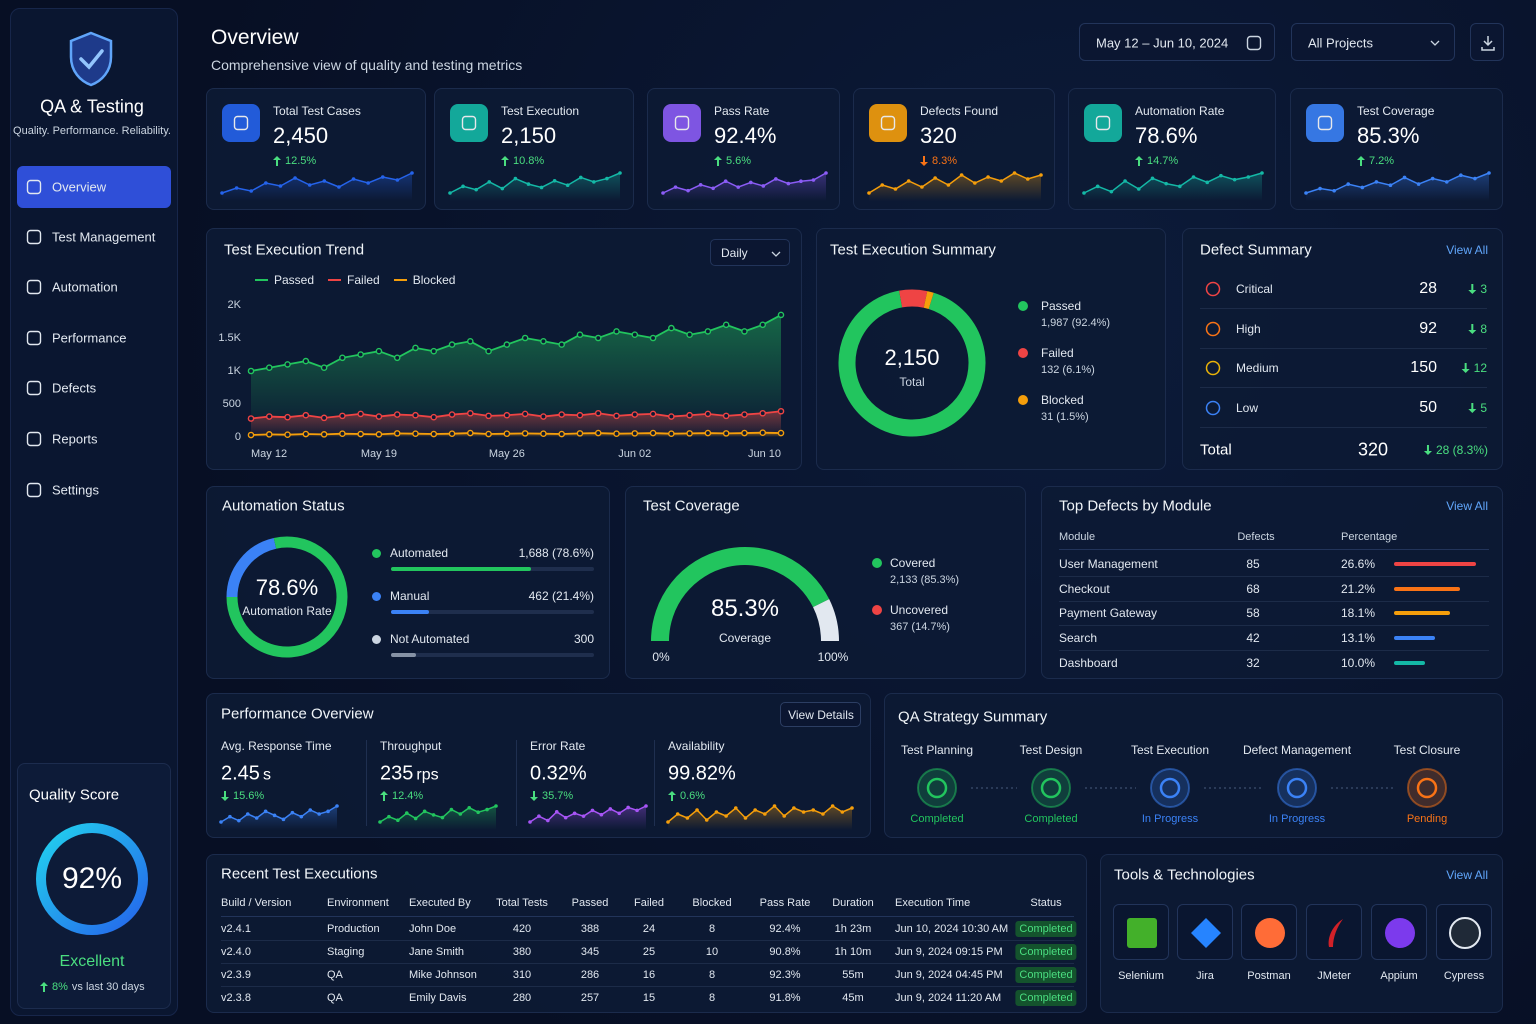 This screenshot has height=1024, width=1536. Describe the element at coordinates (443, 975) in the screenshot. I see `cell: Mike Johnson` at that location.